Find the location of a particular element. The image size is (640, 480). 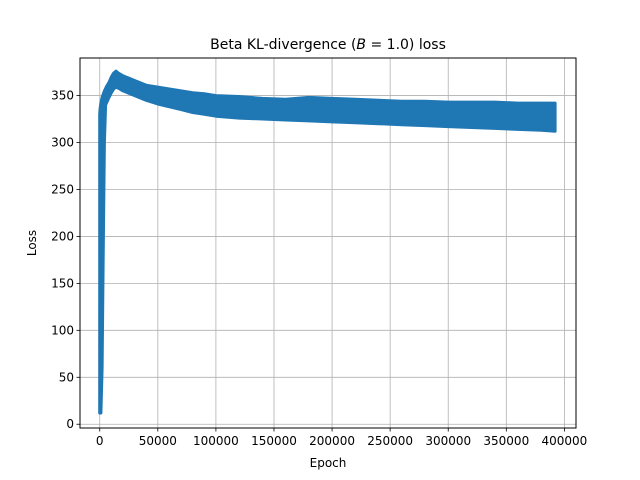

chart-title-variable: B is located at coordinates (361, 45).